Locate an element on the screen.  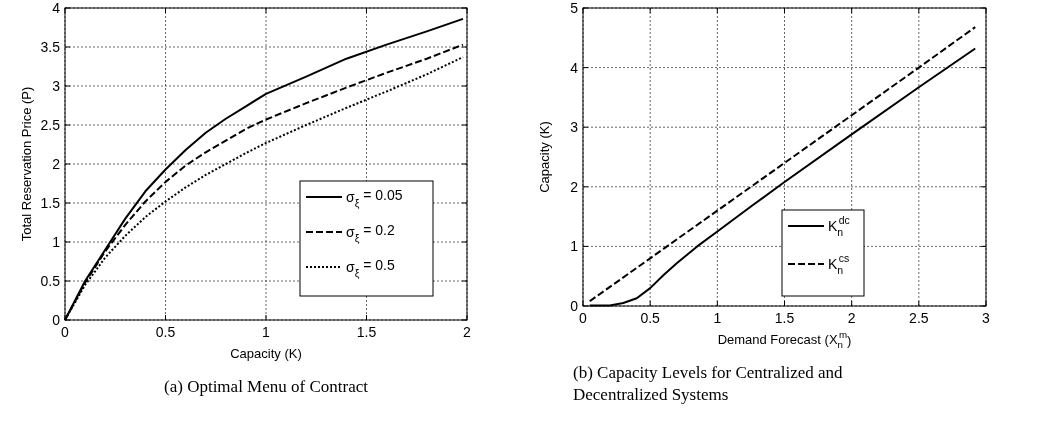
y-tick-label: 3.5 is located at coordinates (50, 47).